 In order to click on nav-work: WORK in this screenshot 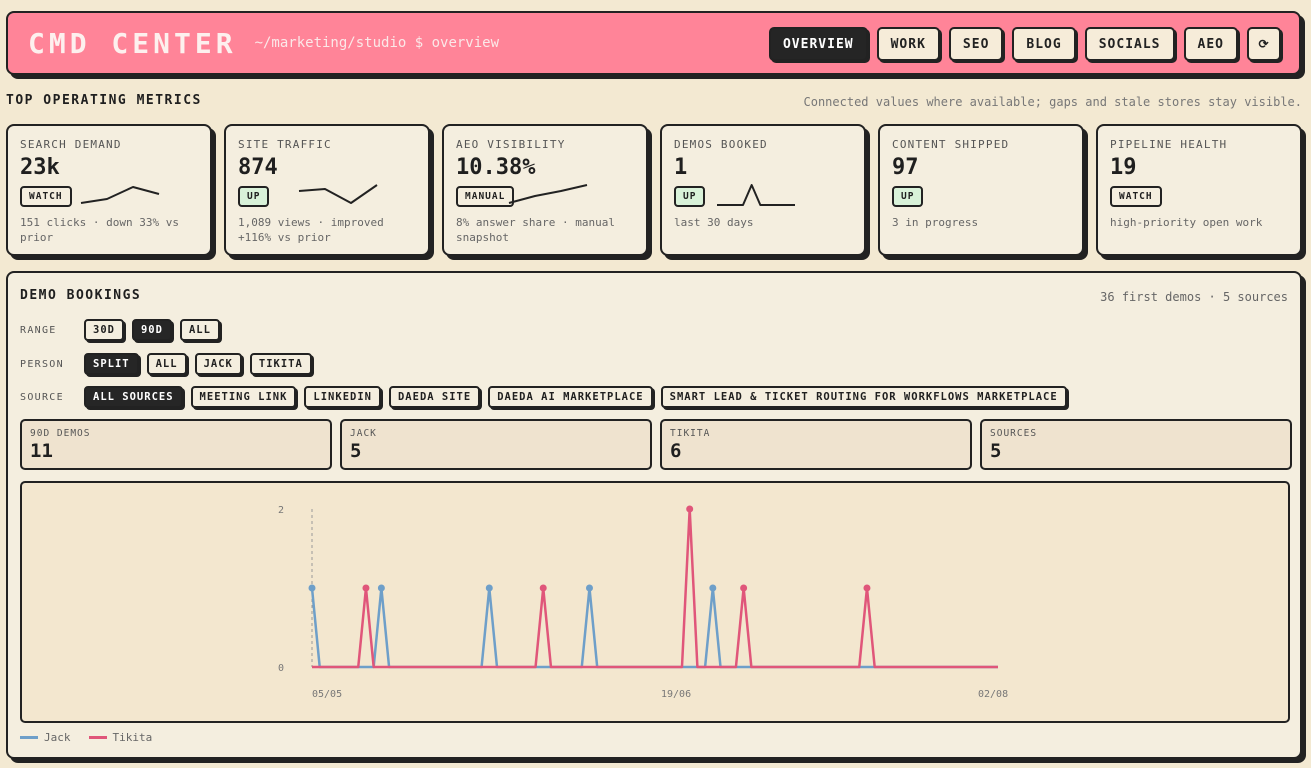, I will do `click(908, 44)`.